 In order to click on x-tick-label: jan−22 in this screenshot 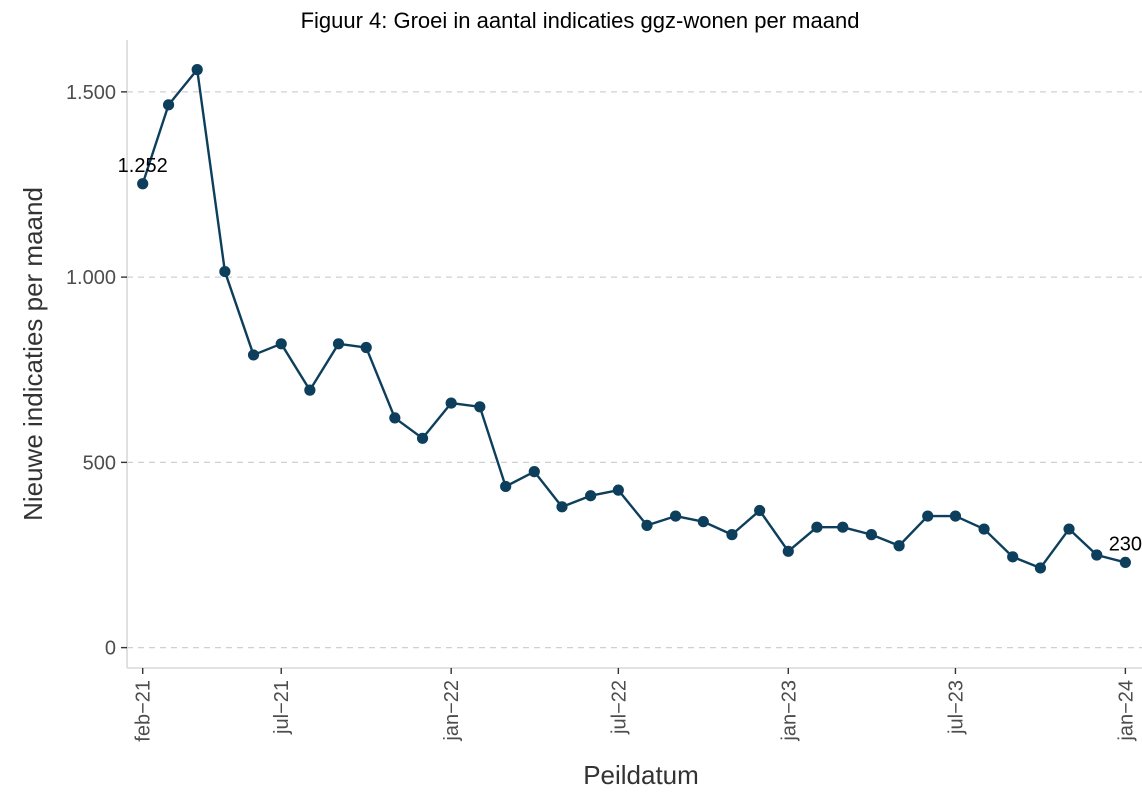, I will do `click(452, 711)`.